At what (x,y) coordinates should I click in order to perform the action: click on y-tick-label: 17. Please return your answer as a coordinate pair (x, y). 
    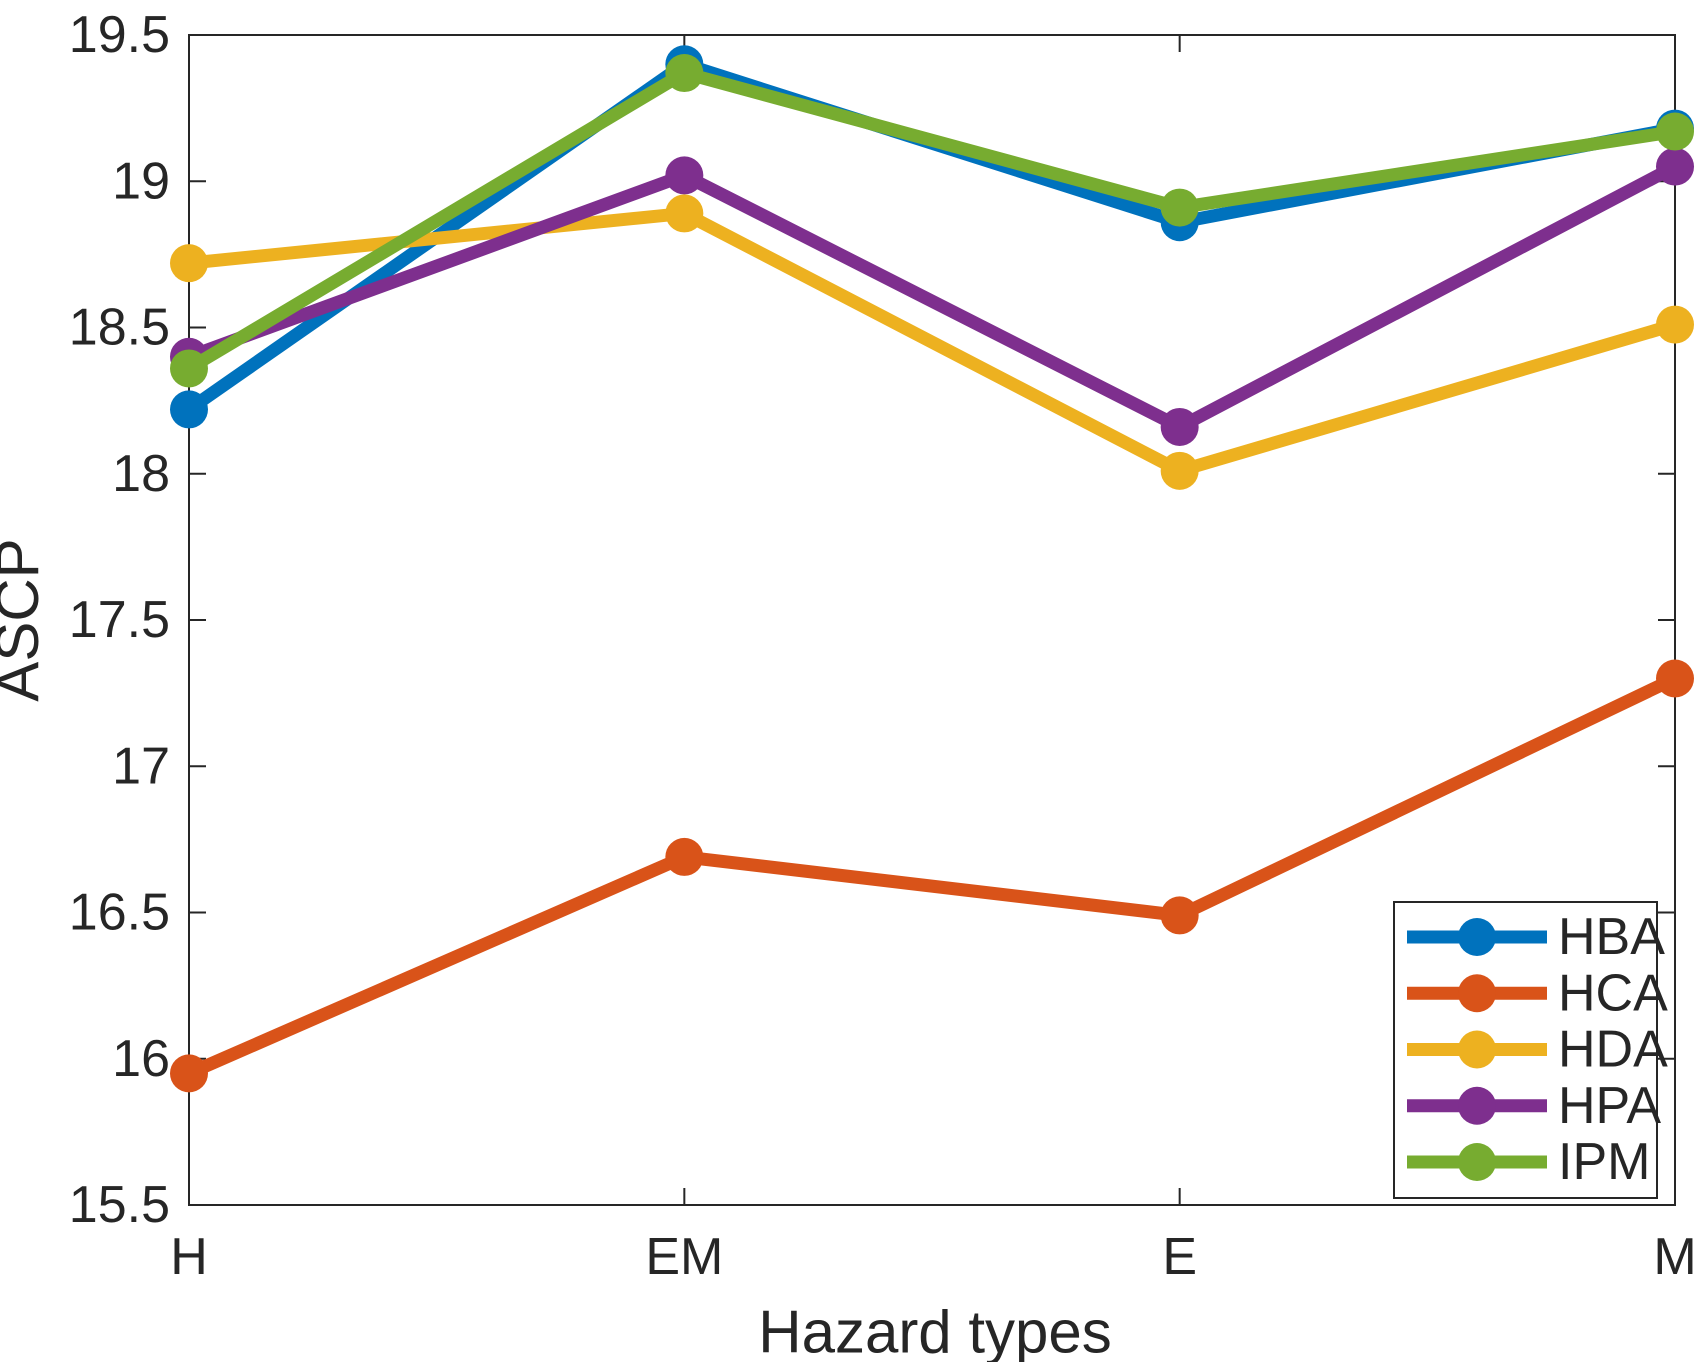
    Looking at the image, I should click on (141, 766).